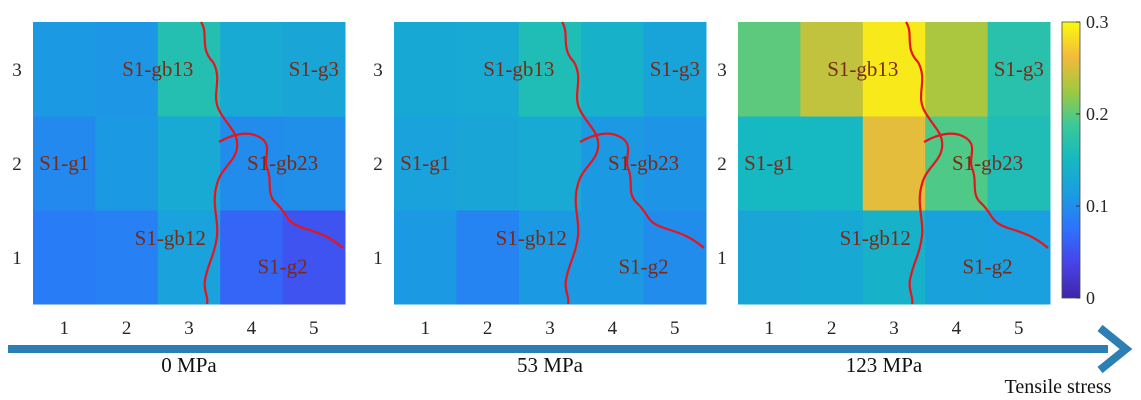 The image size is (1141, 400). I want to click on colorbar-tick-label: 0, so click(1090, 298).